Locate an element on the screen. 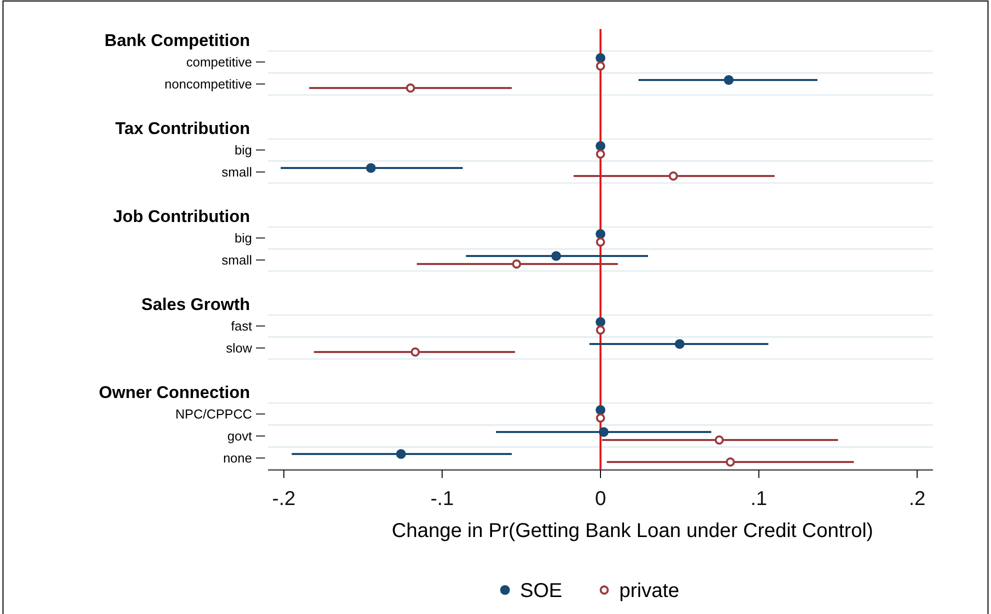  x-tick-label: .2 is located at coordinates (917, 499).